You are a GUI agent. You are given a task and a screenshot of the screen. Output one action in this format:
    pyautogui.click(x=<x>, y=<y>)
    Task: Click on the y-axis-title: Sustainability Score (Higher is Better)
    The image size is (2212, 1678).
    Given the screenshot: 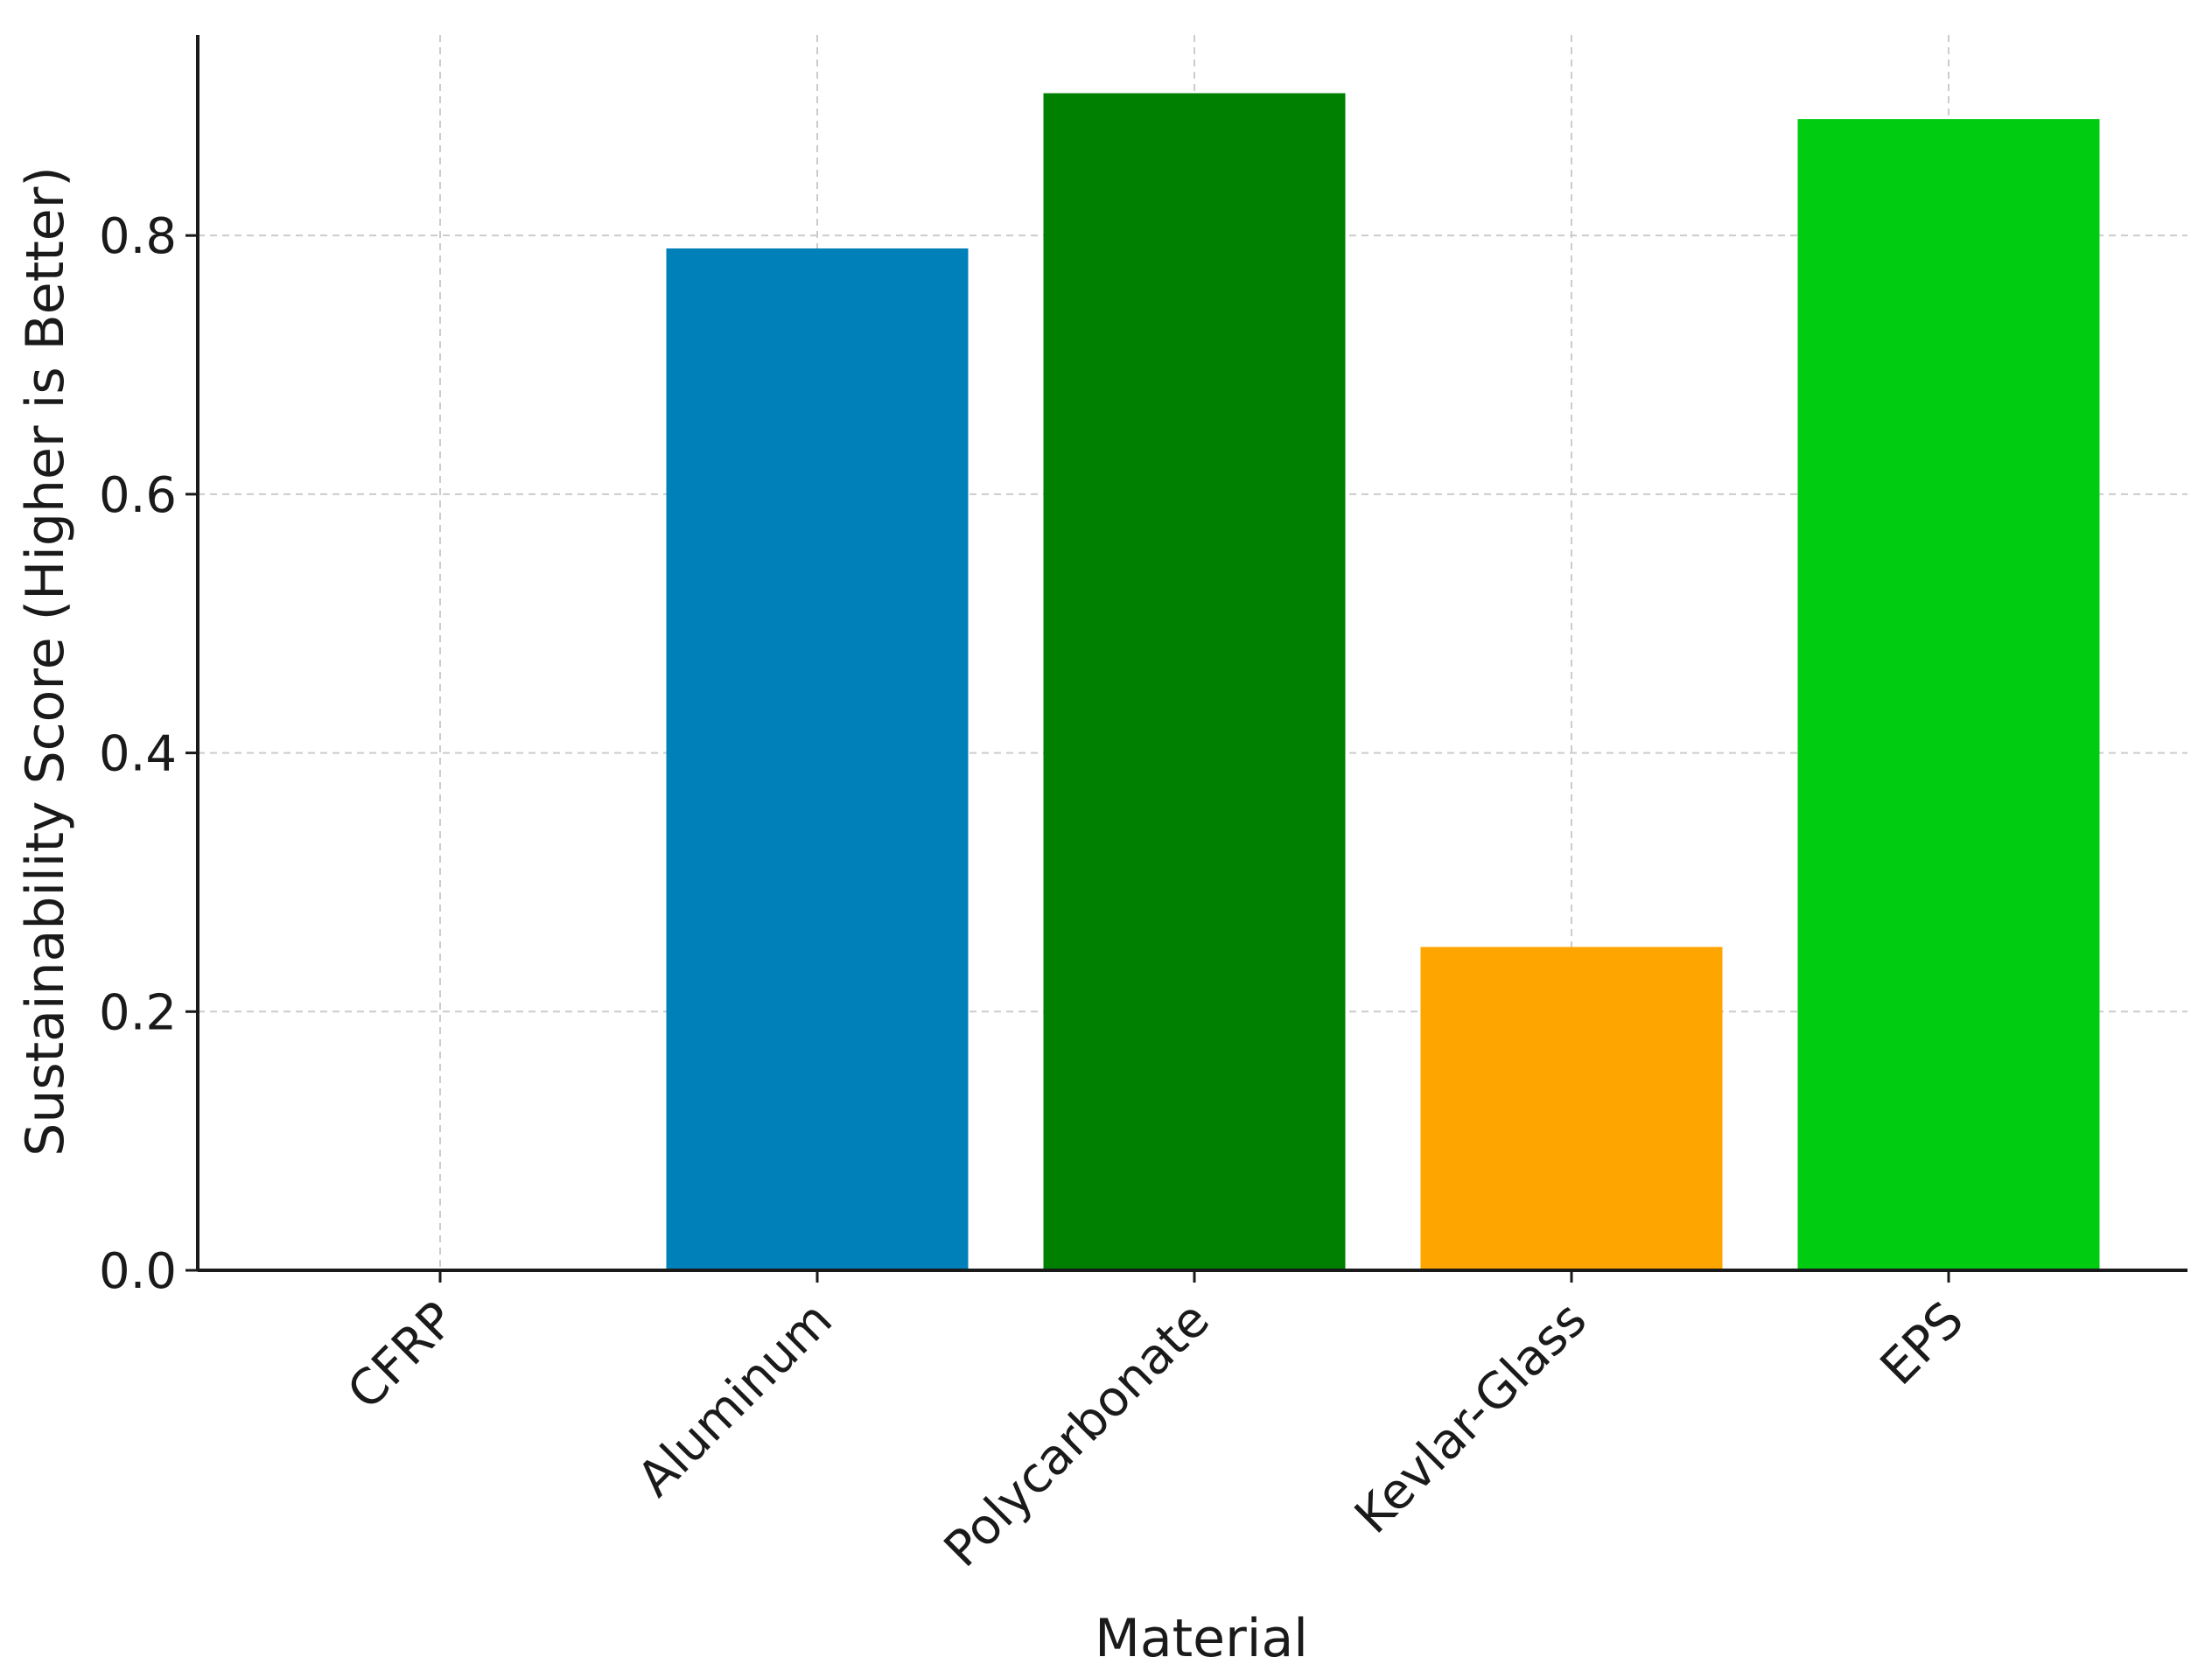 What is the action you would take?
    pyautogui.click(x=45, y=662)
    